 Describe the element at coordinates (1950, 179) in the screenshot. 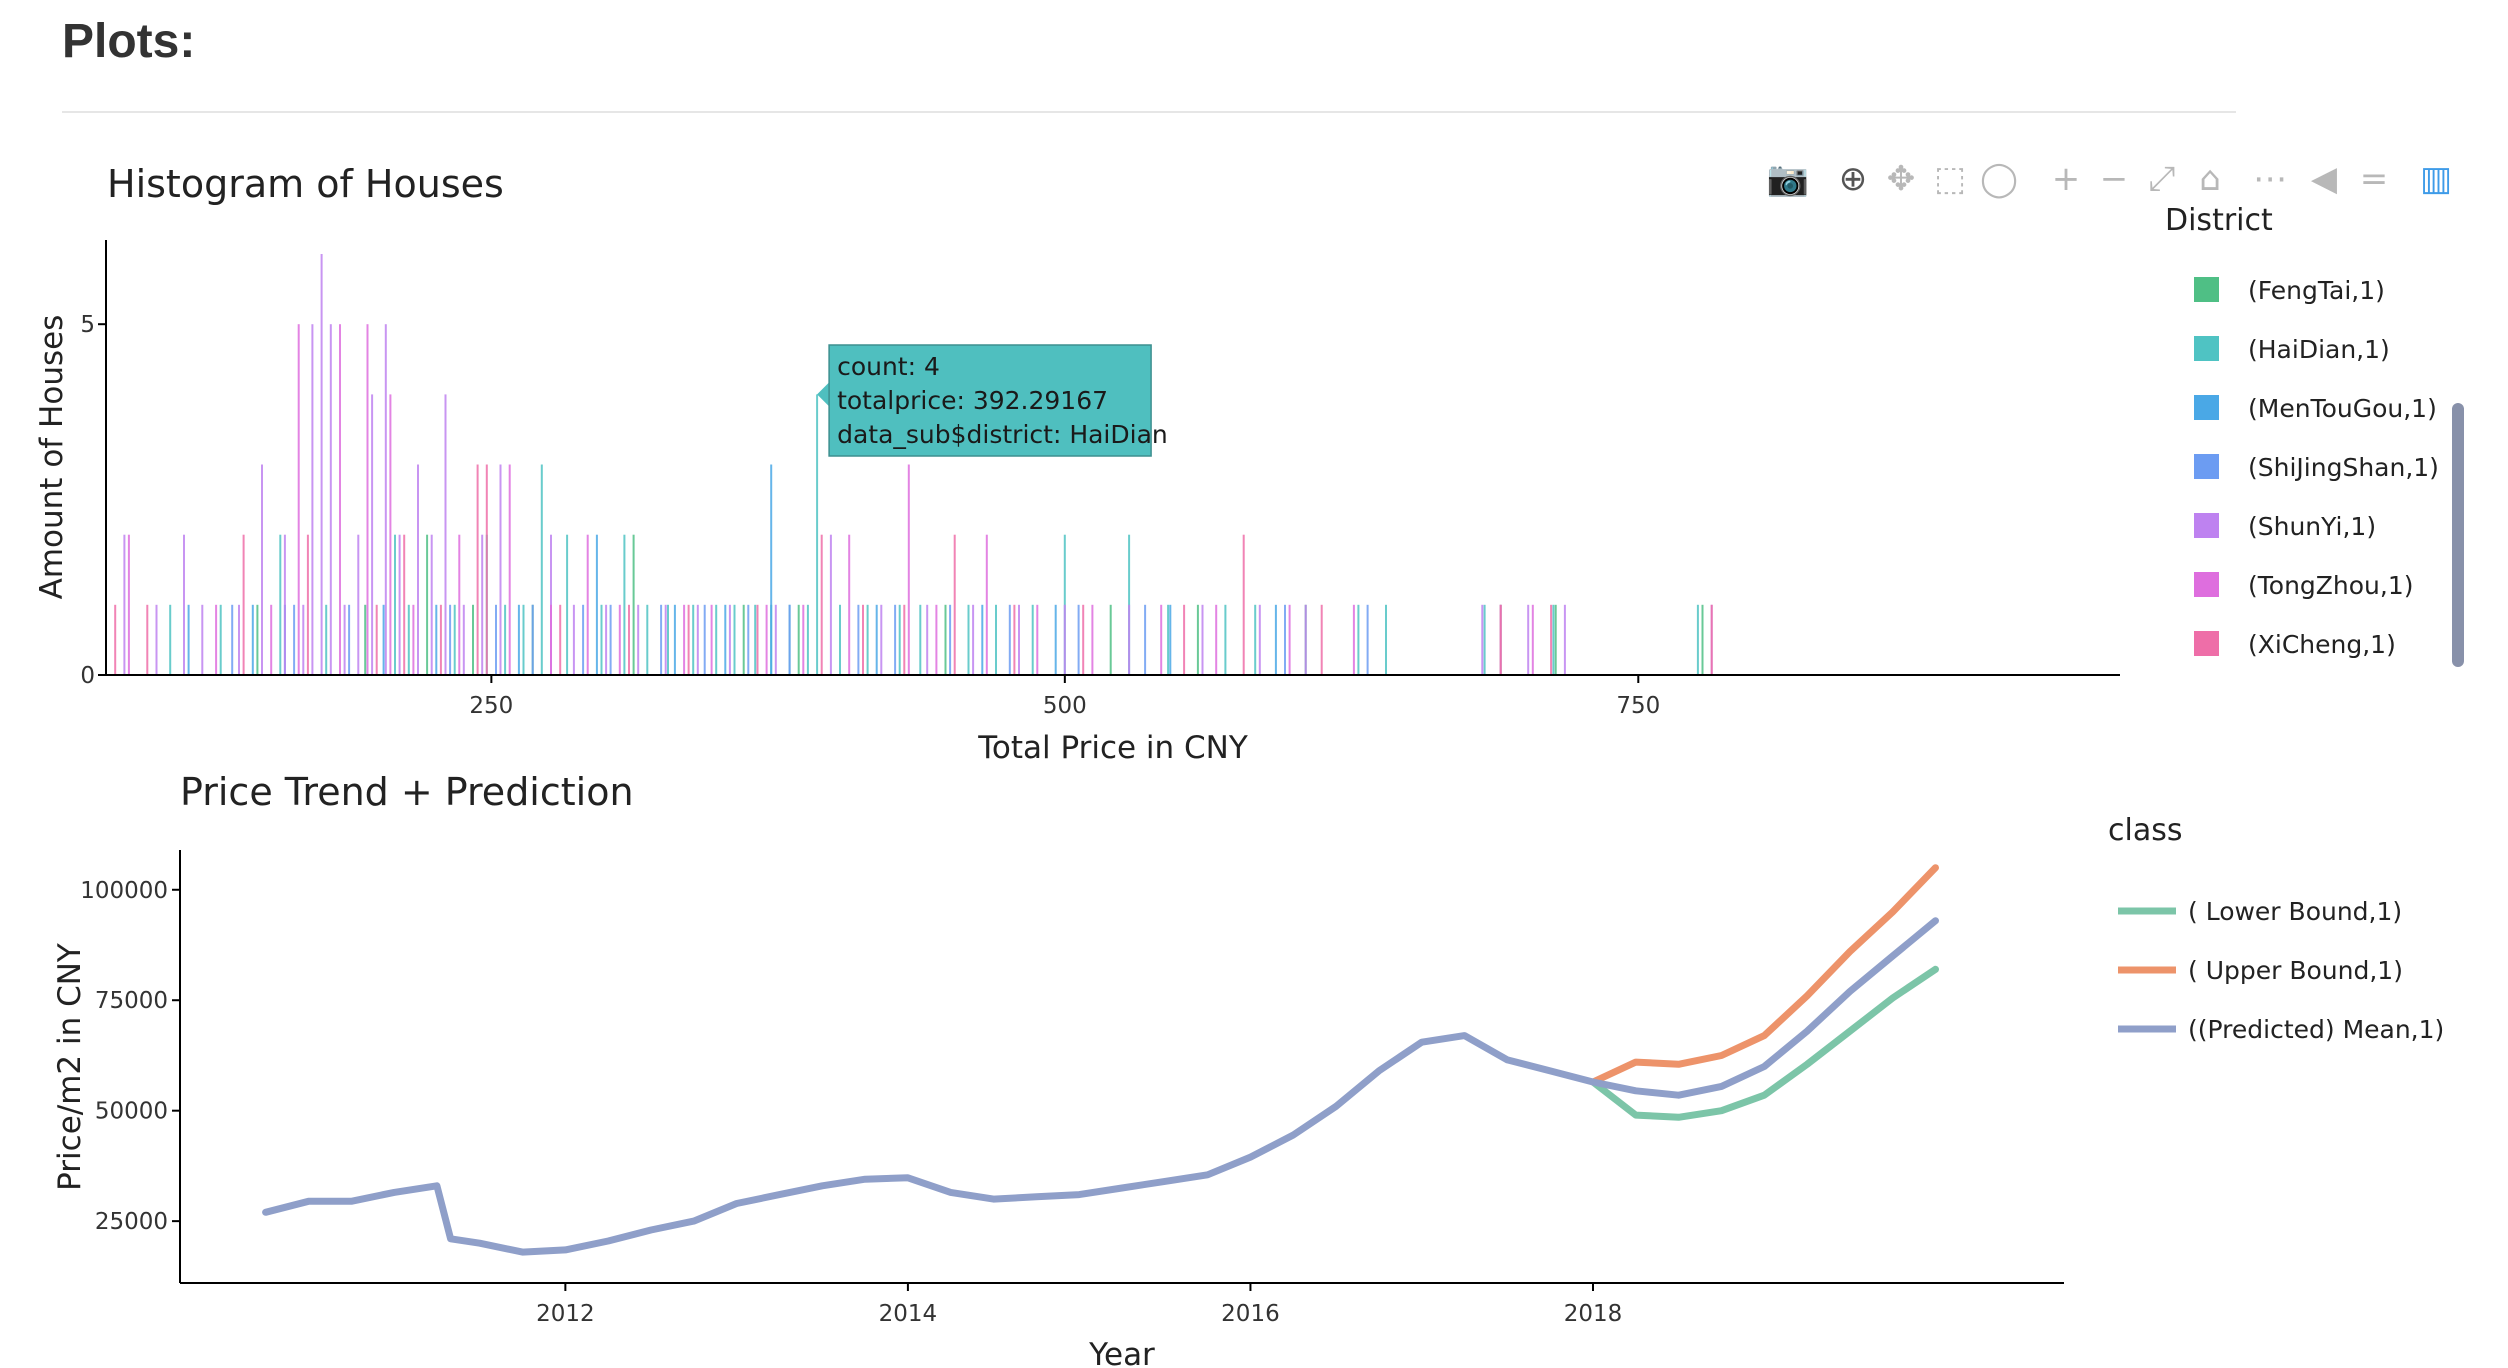

I see `box-select-icon: ⬚` at that location.